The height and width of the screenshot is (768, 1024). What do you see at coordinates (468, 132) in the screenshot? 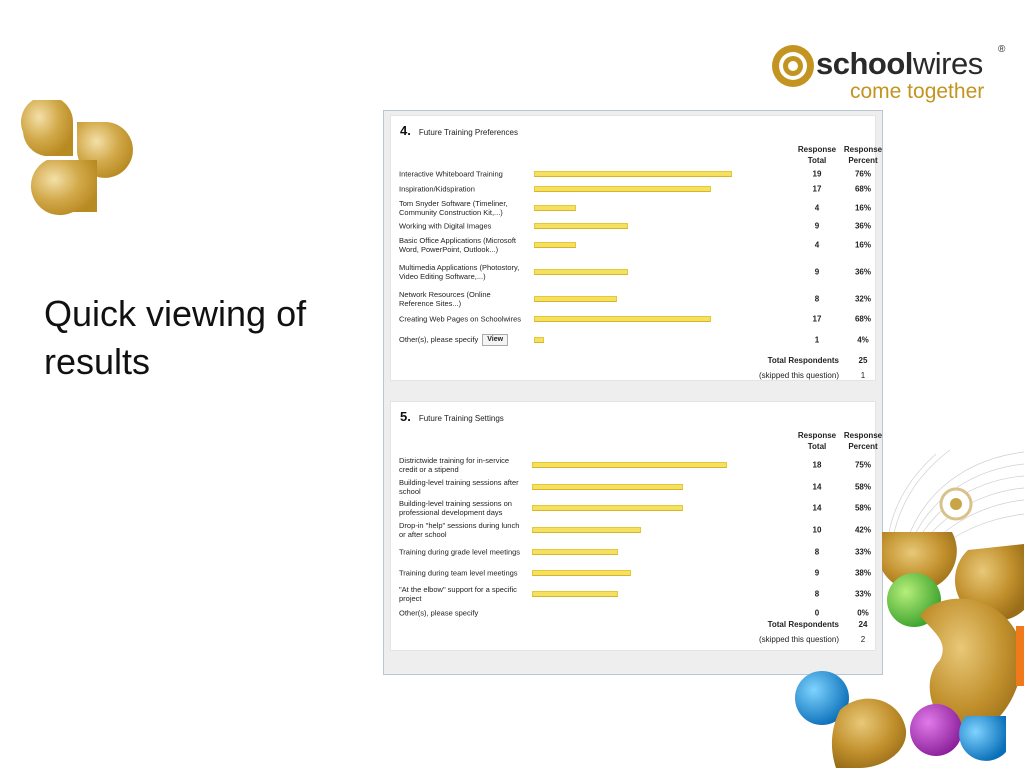
I see `question-title: Future Training Preferences` at bounding box center [468, 132].